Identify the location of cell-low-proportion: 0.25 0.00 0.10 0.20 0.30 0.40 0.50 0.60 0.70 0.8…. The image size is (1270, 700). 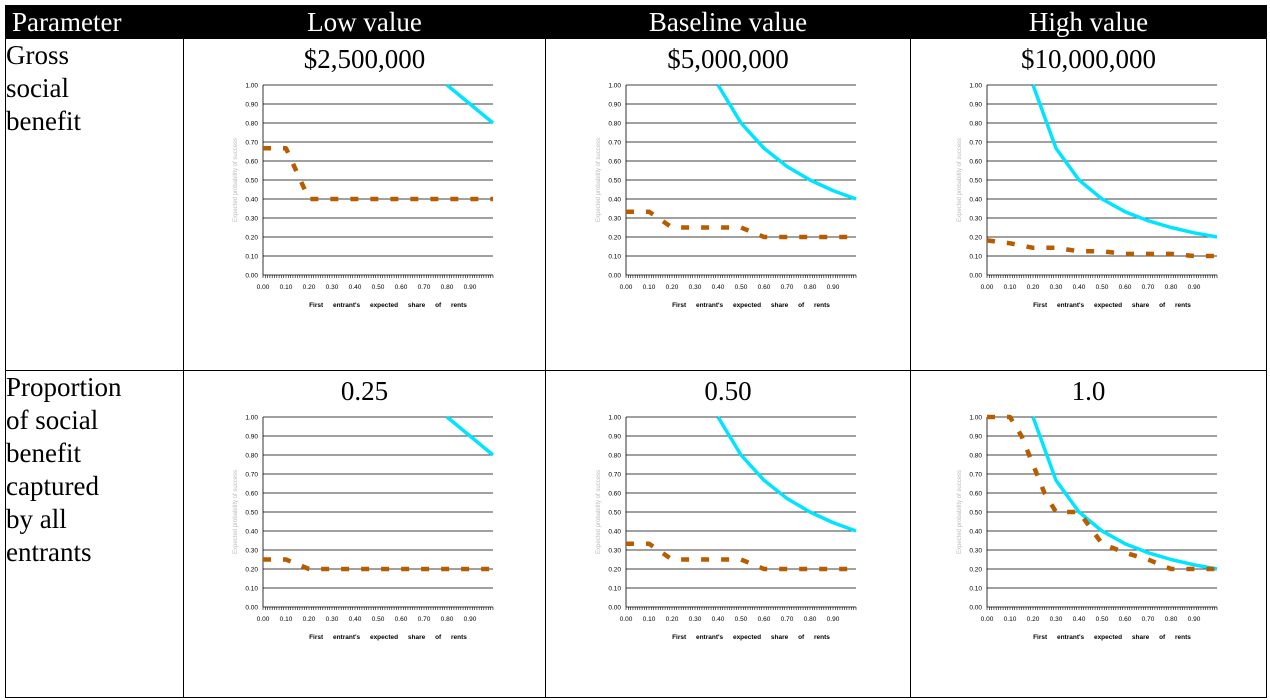
(364, 534).